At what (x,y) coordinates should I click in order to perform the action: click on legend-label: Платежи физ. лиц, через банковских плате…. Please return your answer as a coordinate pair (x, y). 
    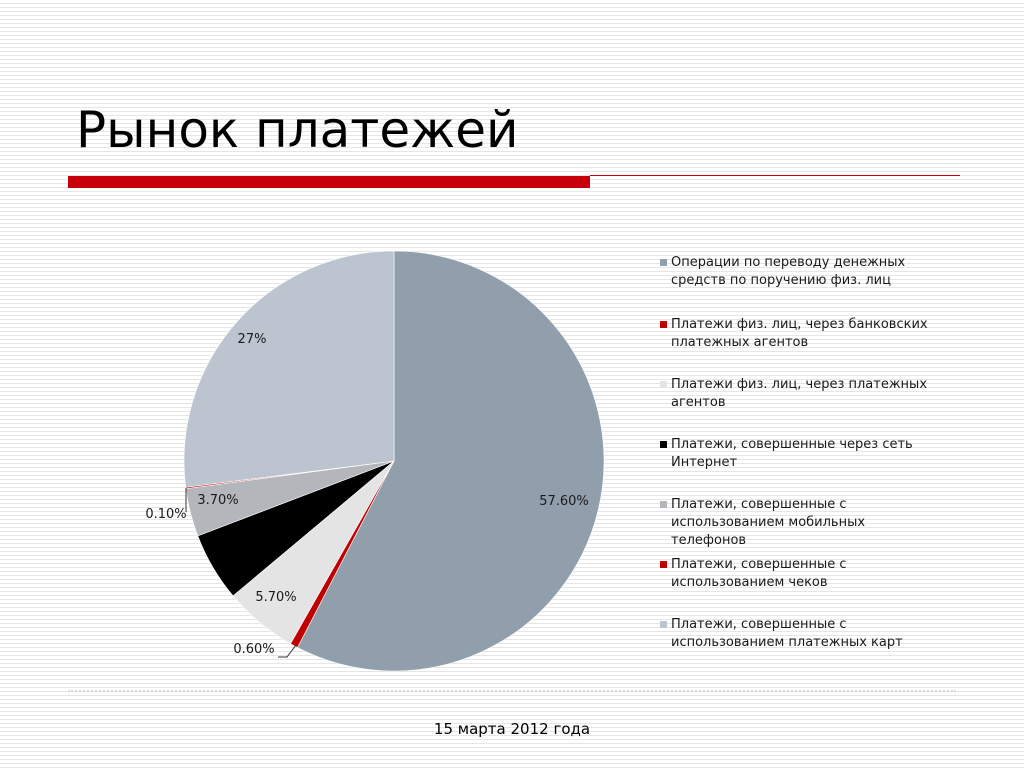
    Looking at the image, I should click on (799, 333).